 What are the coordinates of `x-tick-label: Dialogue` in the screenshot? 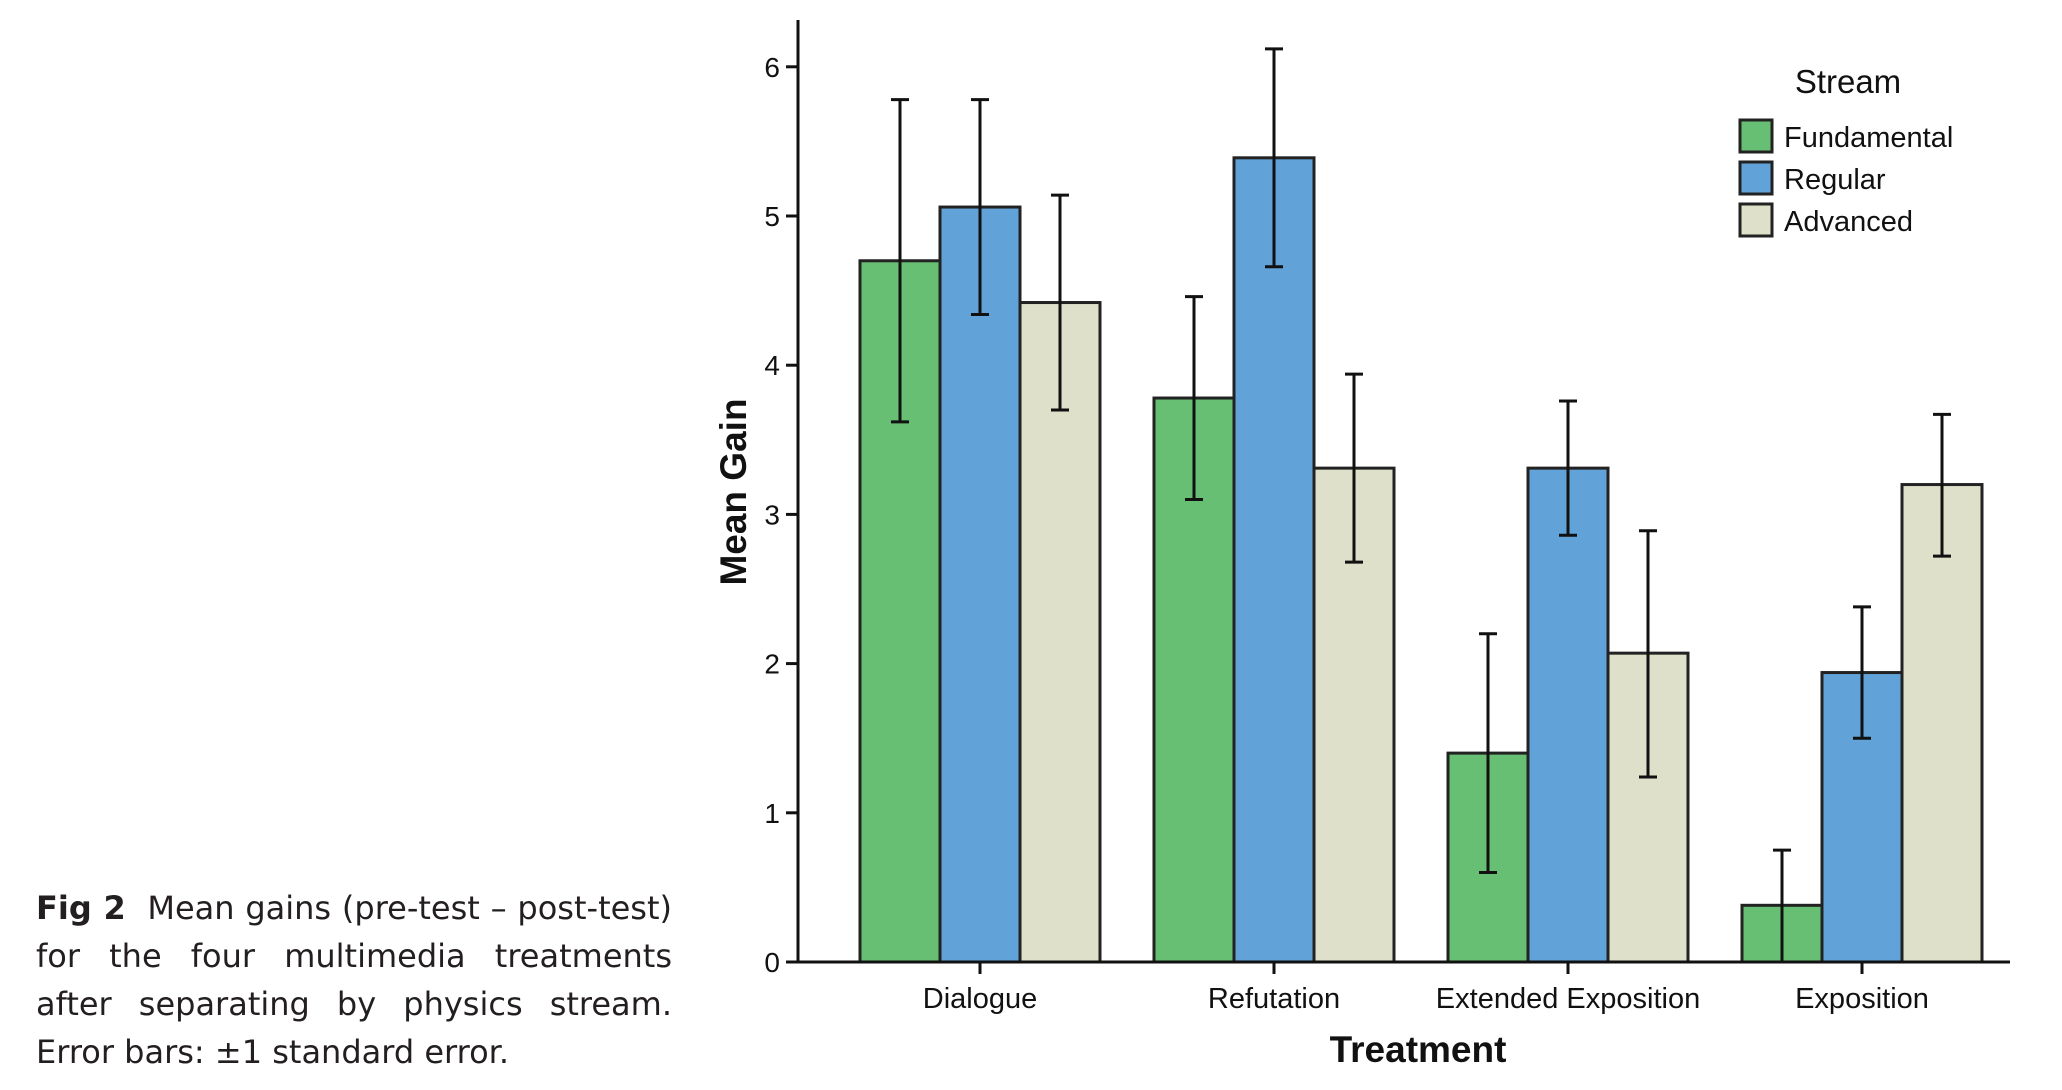 It's located at (980, 999).